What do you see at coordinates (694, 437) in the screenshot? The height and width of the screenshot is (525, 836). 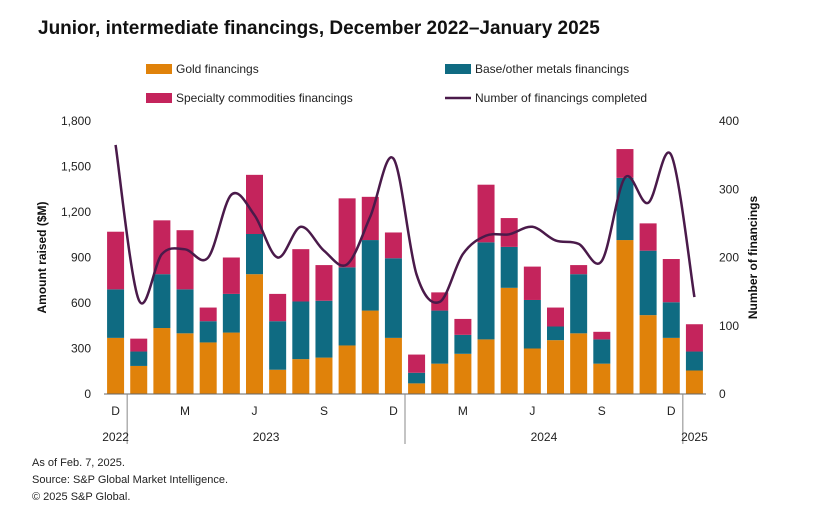 I see `x-year-label: 2025` at bounding box center [694, 437].